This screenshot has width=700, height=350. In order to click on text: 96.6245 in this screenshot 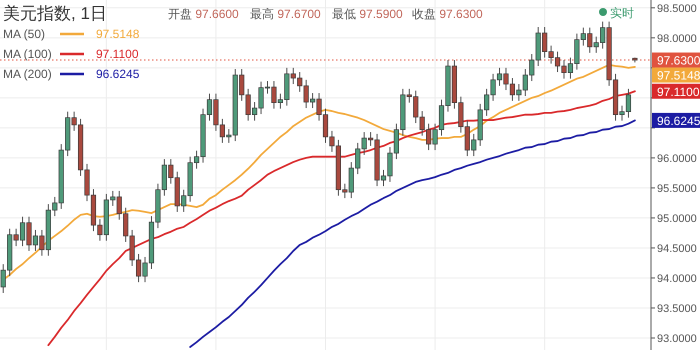, I will do `click(118, 74)`.